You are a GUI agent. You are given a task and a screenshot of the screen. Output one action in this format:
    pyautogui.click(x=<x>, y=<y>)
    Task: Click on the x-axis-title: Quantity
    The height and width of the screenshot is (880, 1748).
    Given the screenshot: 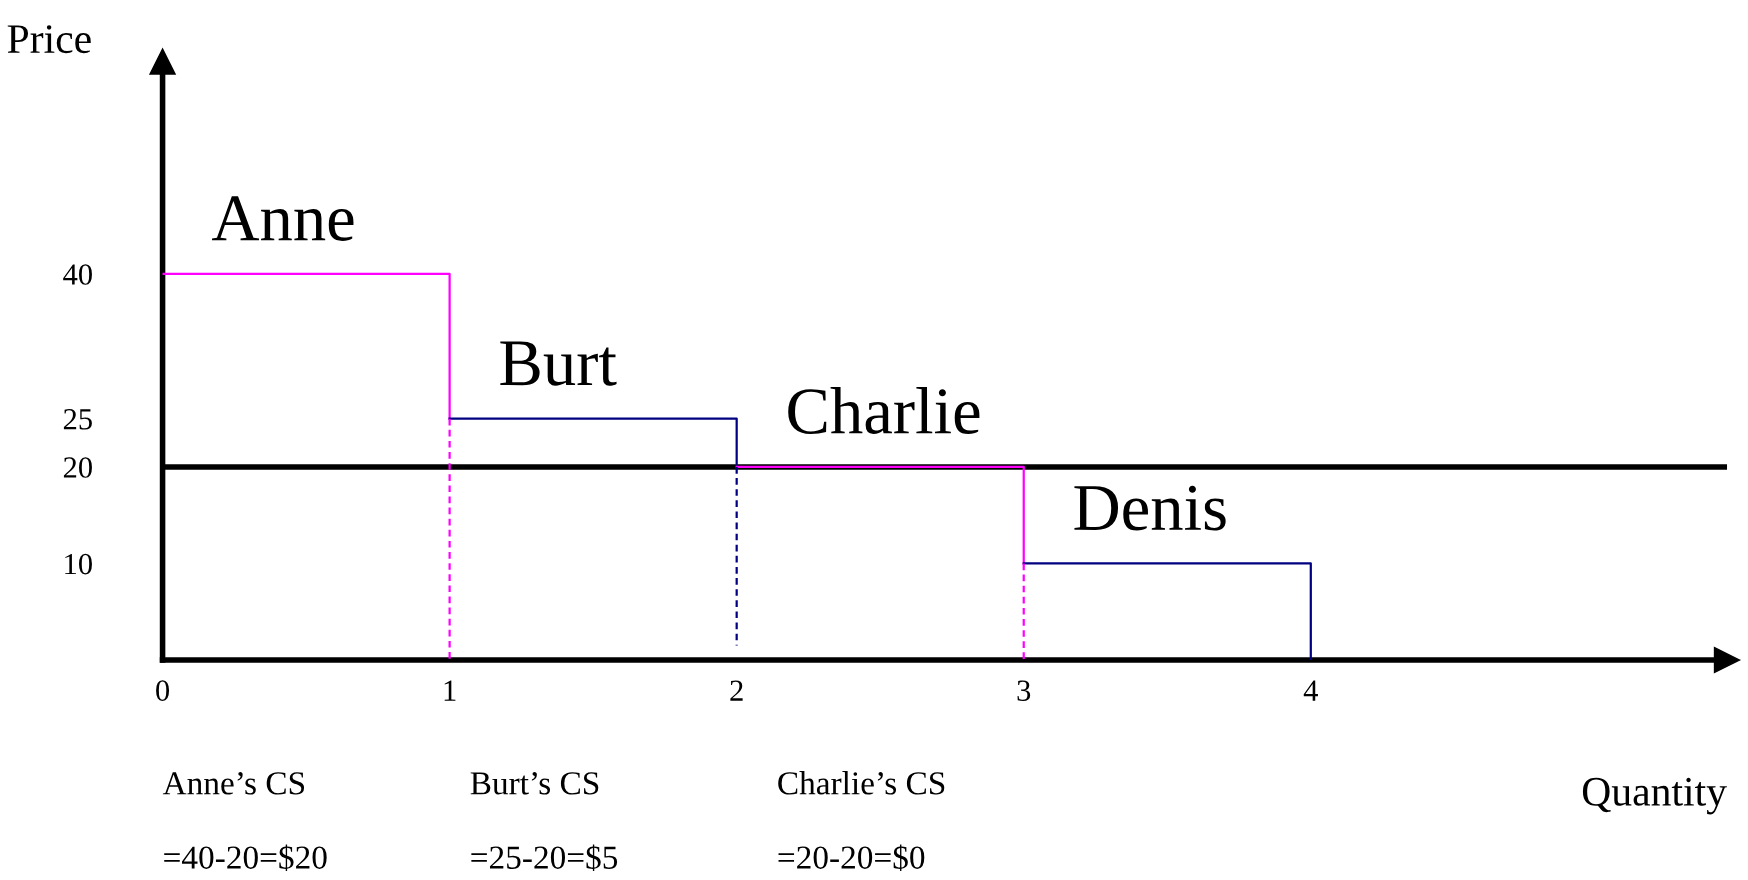 What is the action you would take?
    pyautogui.click(x=1654, y=796)
    